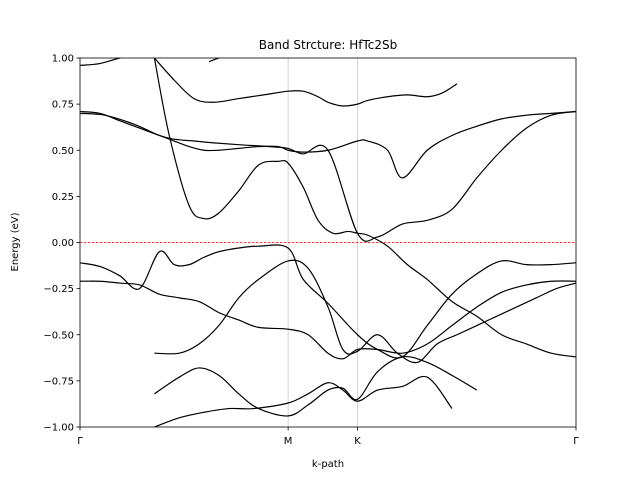 The height and width of the screenshot is (480, 640). What do you see at coordinates (328, 45) in the screenshot?
I see `chart-title: Band Strcture: HfTc2Sb` at bounding box center [328, 45].